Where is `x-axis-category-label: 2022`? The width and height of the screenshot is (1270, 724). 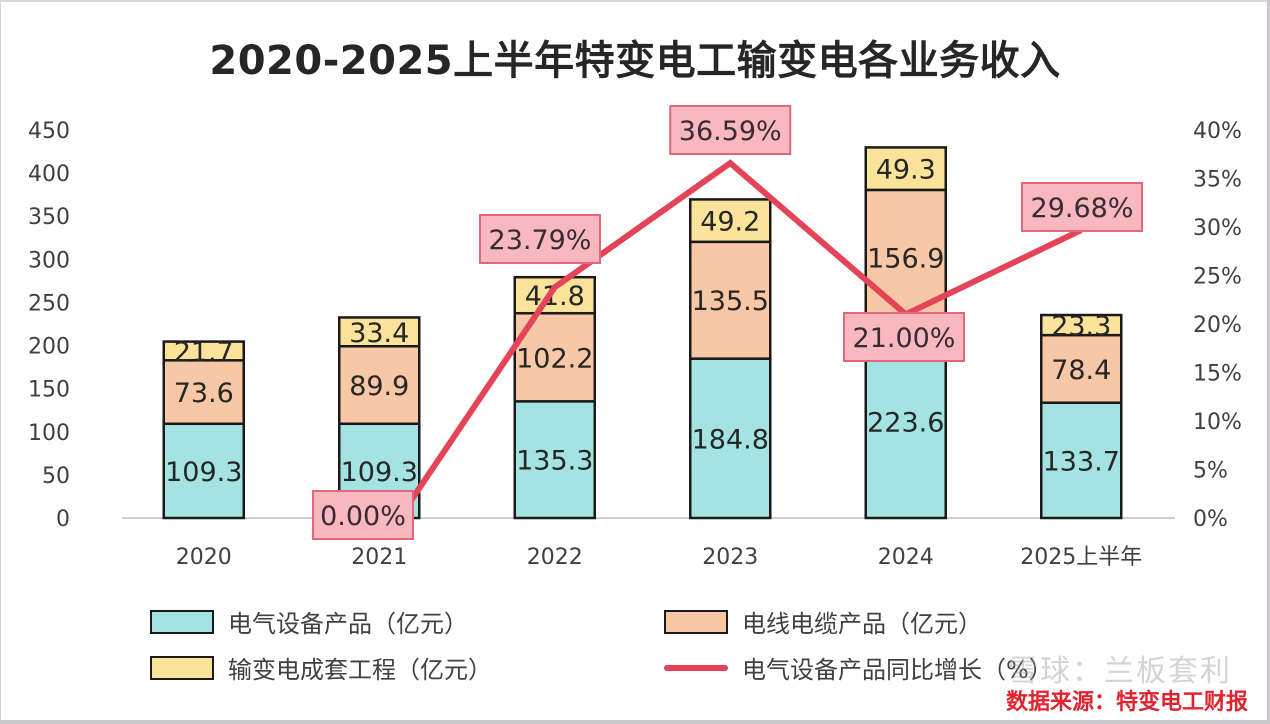 x-axis-category-label: 2022 is located at coordinates (555, 557).